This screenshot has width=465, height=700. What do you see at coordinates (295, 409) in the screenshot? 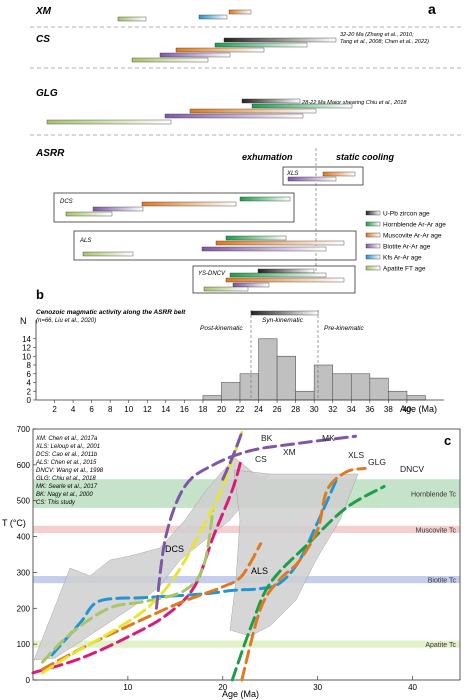
I see `hist-x-tick-label: 28` at bounding box center [295, 409].